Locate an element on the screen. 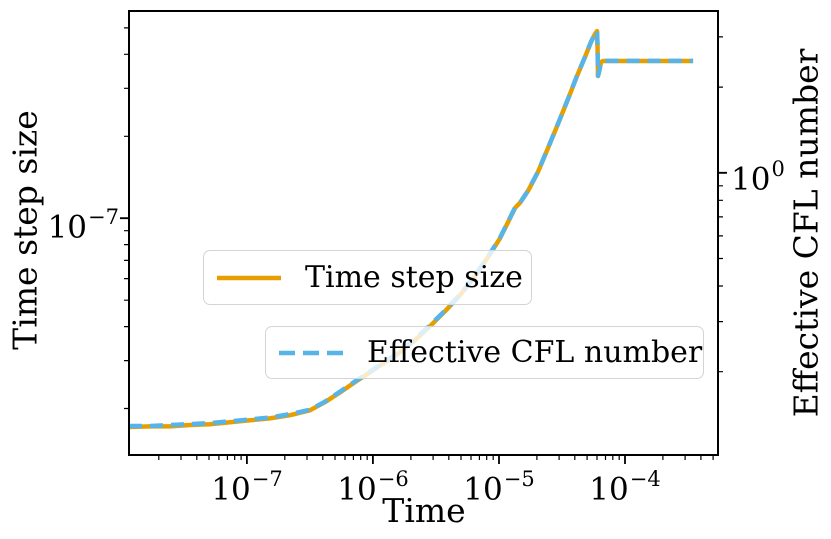 Image resolution: width=831 pixels, height=539 pixels. legend-time-step-size: Time step size is located at coordinates (367, 277).